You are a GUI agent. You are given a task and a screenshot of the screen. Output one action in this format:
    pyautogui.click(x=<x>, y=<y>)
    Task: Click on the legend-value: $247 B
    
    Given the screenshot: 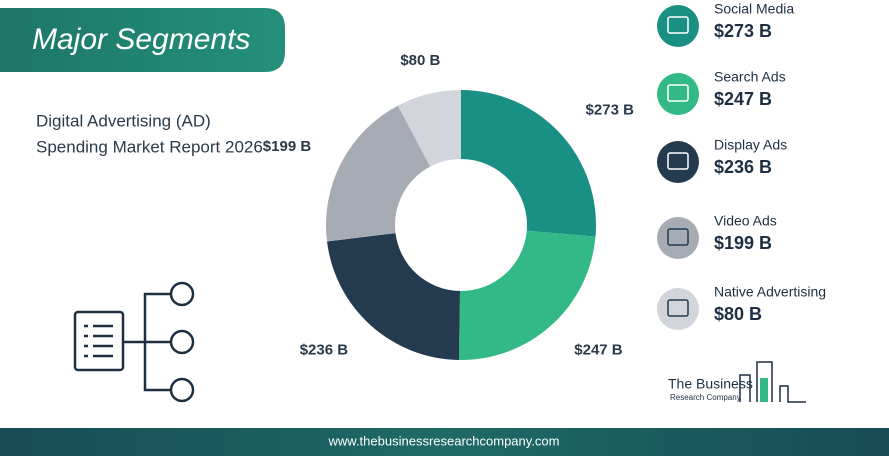 What is the action you would take?
    pyautogui.click(x=743, y=99)
    